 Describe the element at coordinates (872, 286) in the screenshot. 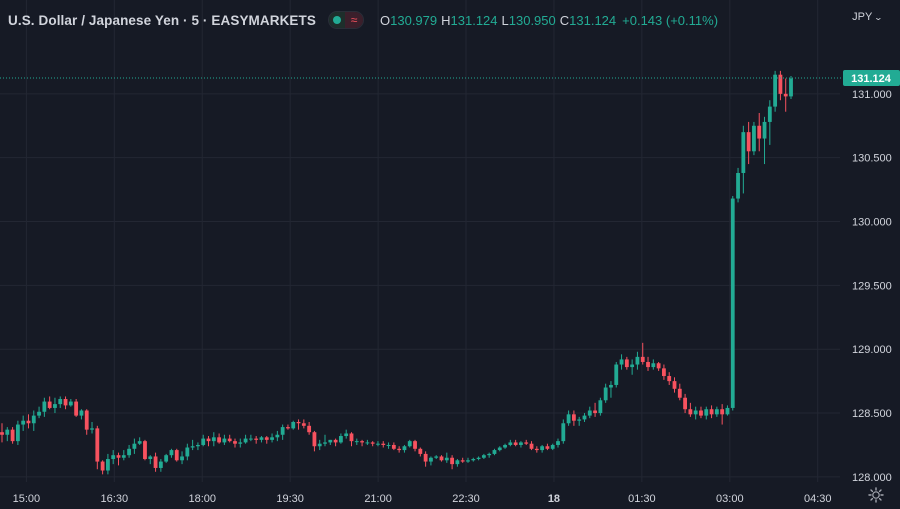

I see `y-tick-label: 129.500` at that location.